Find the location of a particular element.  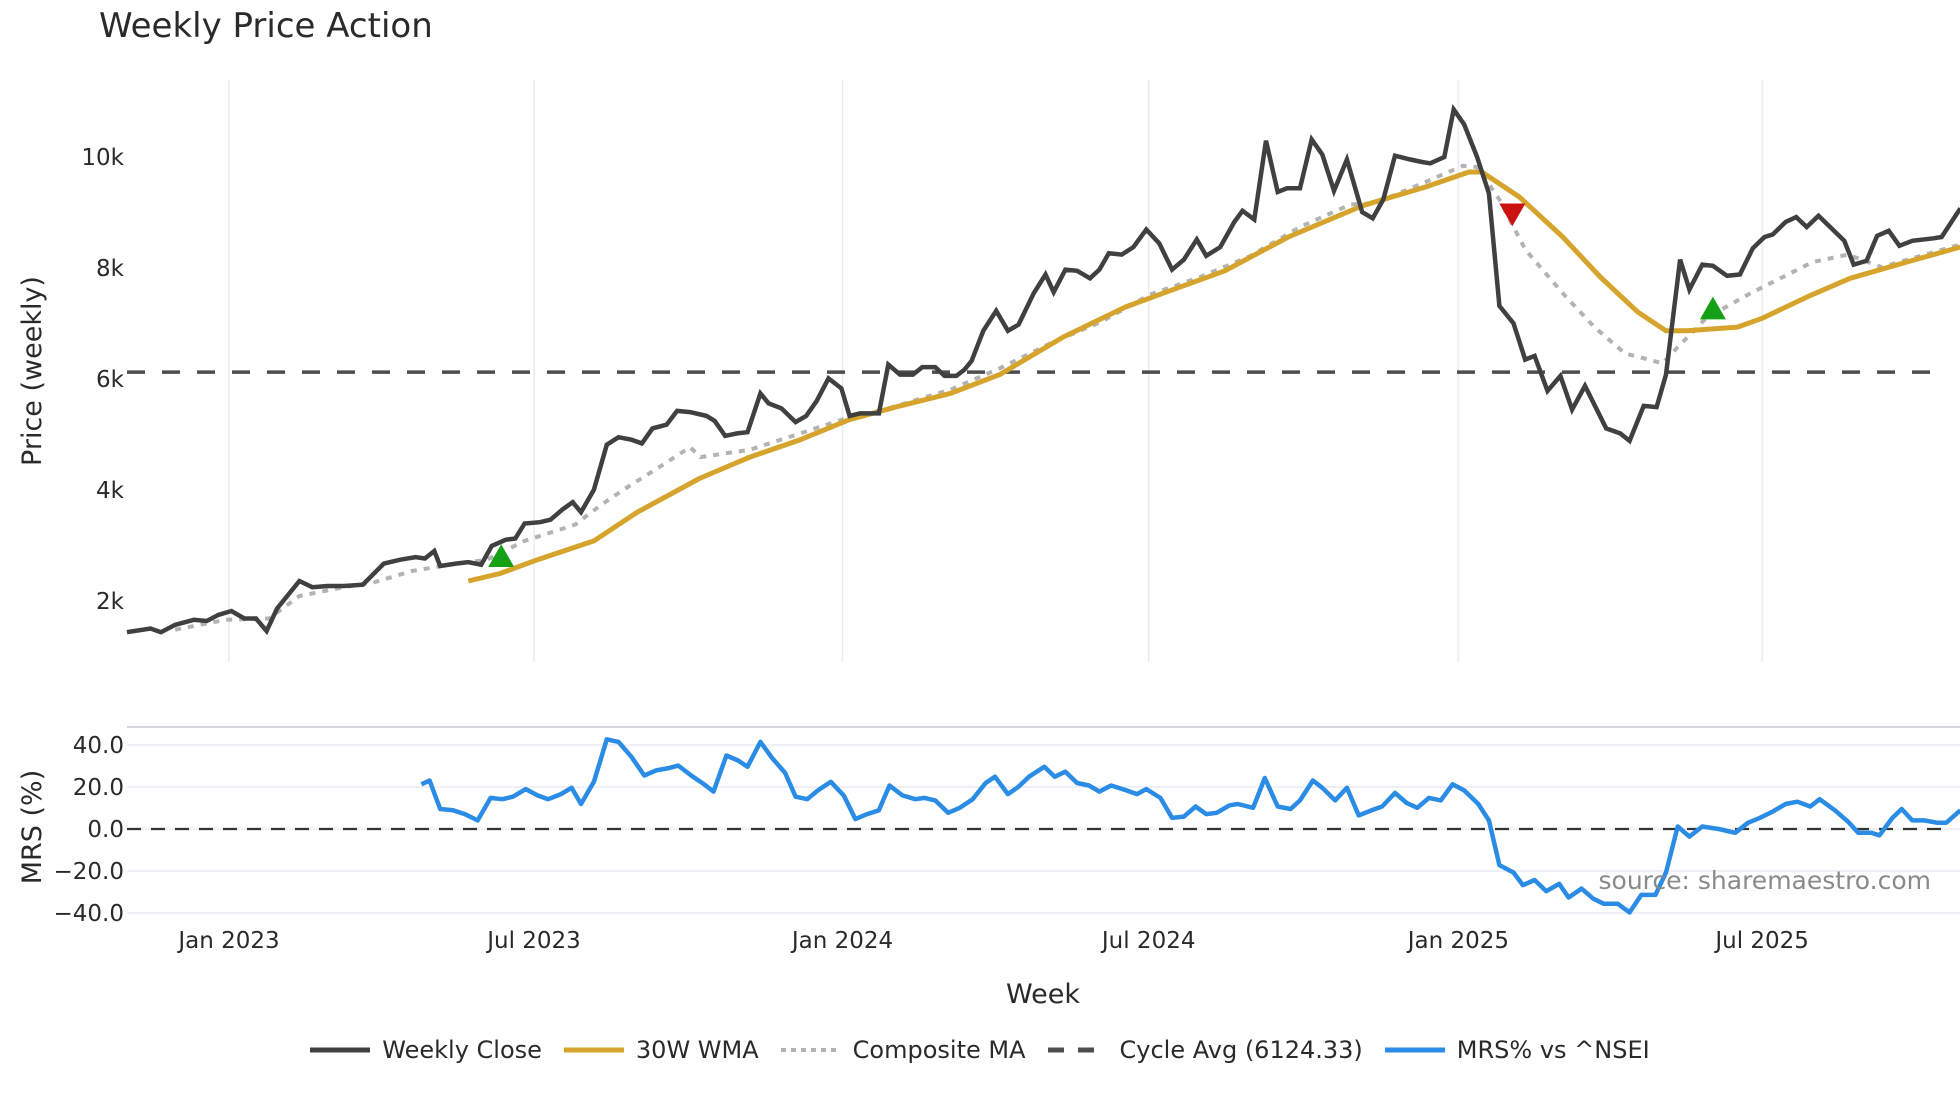

mrs-y-tick-label: −20.0 is located at coordinates (89, 872).